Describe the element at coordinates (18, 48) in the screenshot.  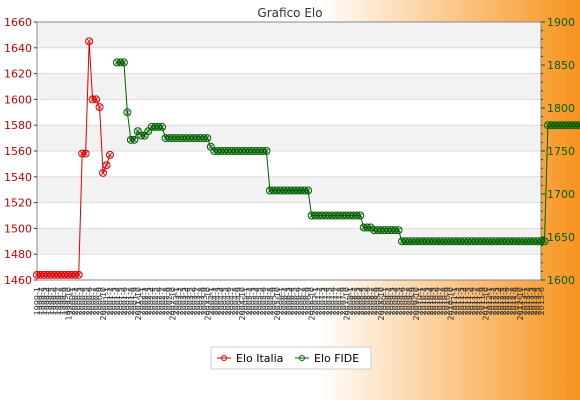
I see `left-axis-tick-label: 1640` at that location.